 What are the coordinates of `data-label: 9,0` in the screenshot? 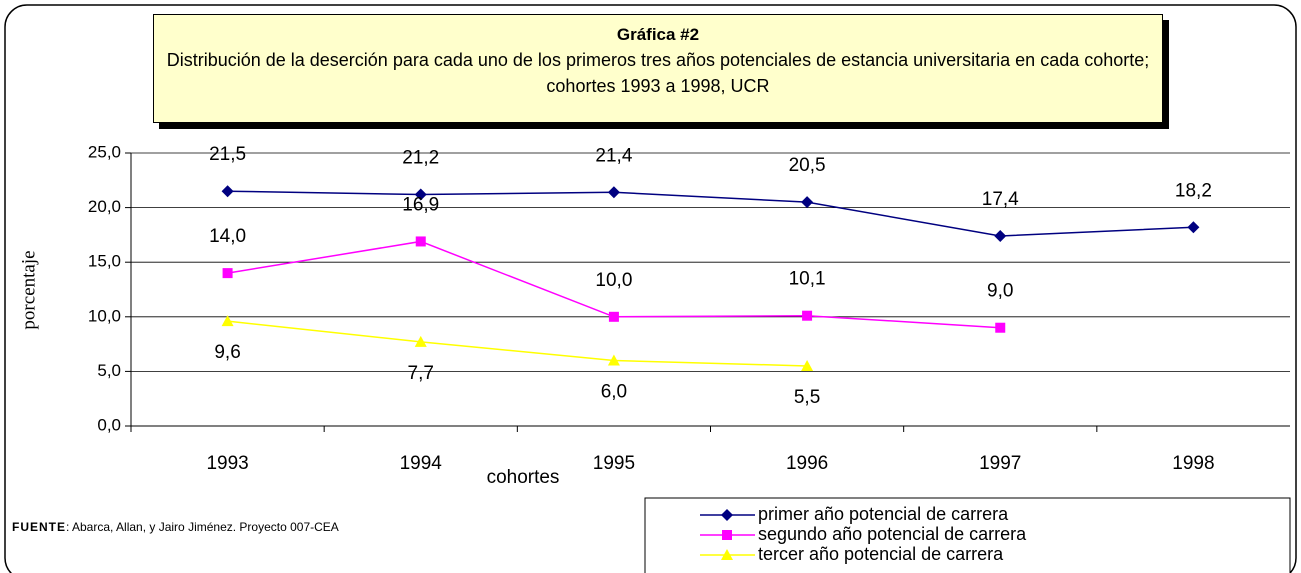 It's located at (1000, 291).